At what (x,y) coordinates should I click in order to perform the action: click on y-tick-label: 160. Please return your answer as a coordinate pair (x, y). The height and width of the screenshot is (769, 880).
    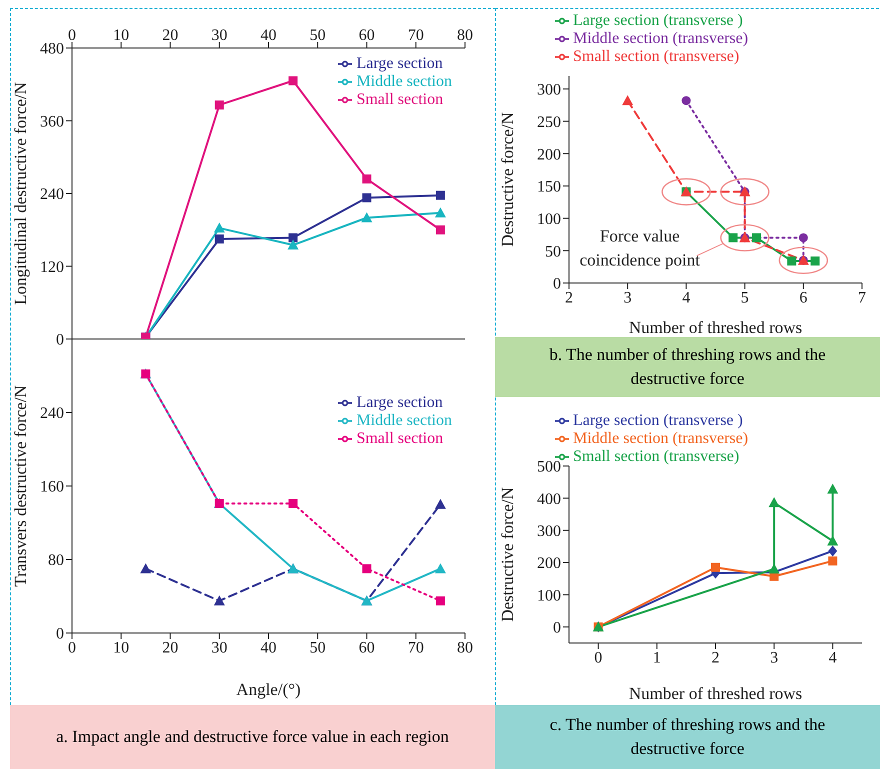
    Looking at the image, I should click on (52, 487).